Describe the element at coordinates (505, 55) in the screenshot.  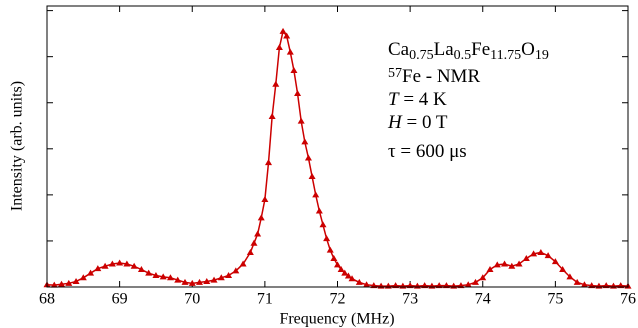
I see `annotation-run: 11.75` at that location.